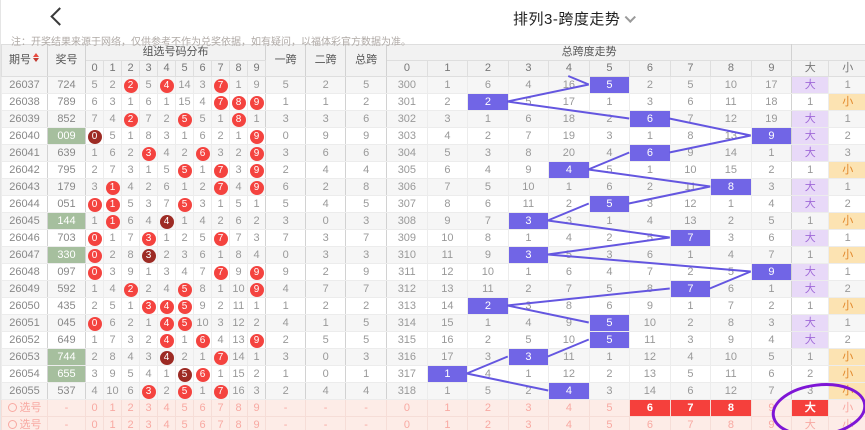 Image resolution: width=865 pixels, height=430 pixels. What do you see at coordinates (810, 323) in the screenshot?
I see `big-cell: 大` at bounding box center [810, 323].